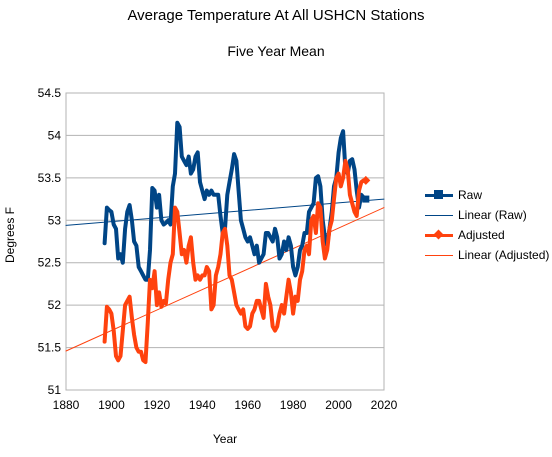 The image size is (552, 457). I want to click on x-tick-label: 2020, so click(384, 405).